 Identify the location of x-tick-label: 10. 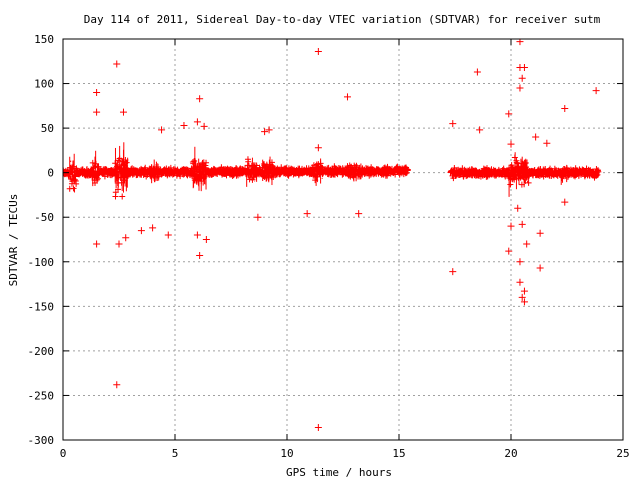
(286, 453).